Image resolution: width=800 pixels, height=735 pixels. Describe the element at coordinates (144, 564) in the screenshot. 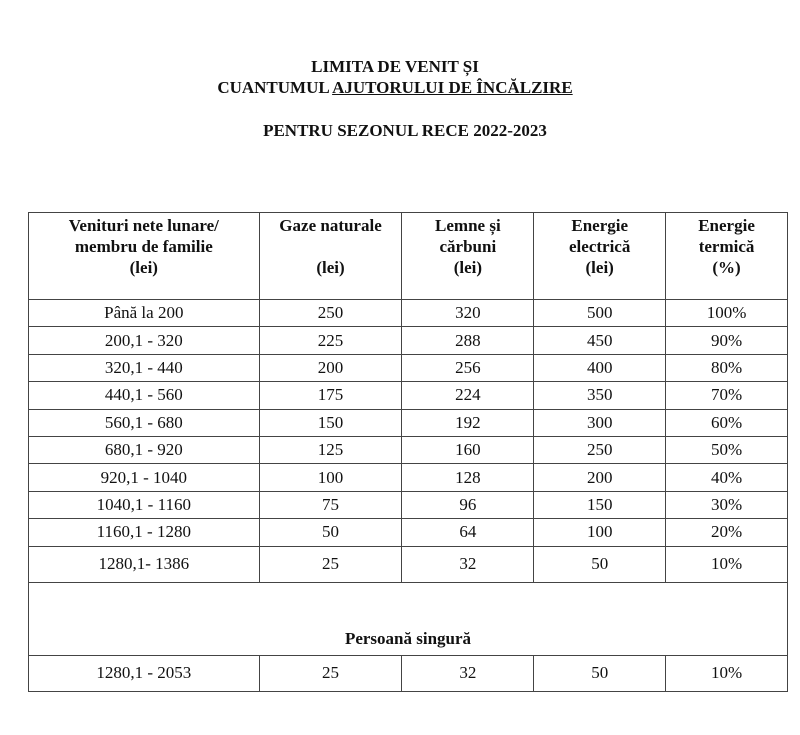

I see `income-range-cell: 1280,1- 1386` at that location.